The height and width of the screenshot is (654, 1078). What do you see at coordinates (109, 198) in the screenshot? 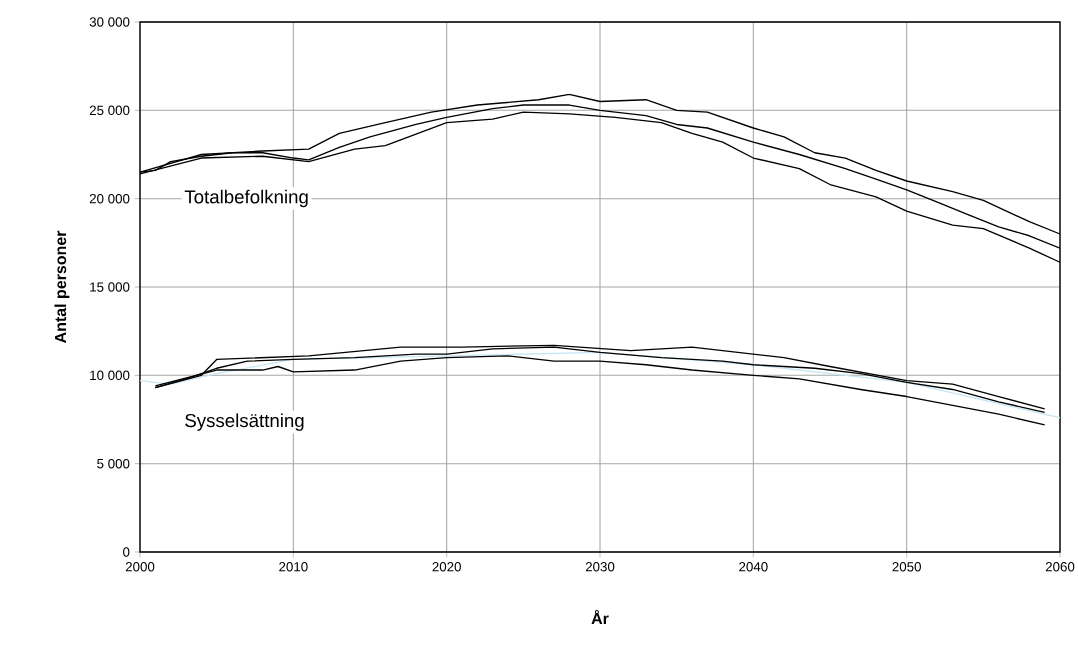
I see `y-tick-label: 20 000` at bounding box center [109, 198].